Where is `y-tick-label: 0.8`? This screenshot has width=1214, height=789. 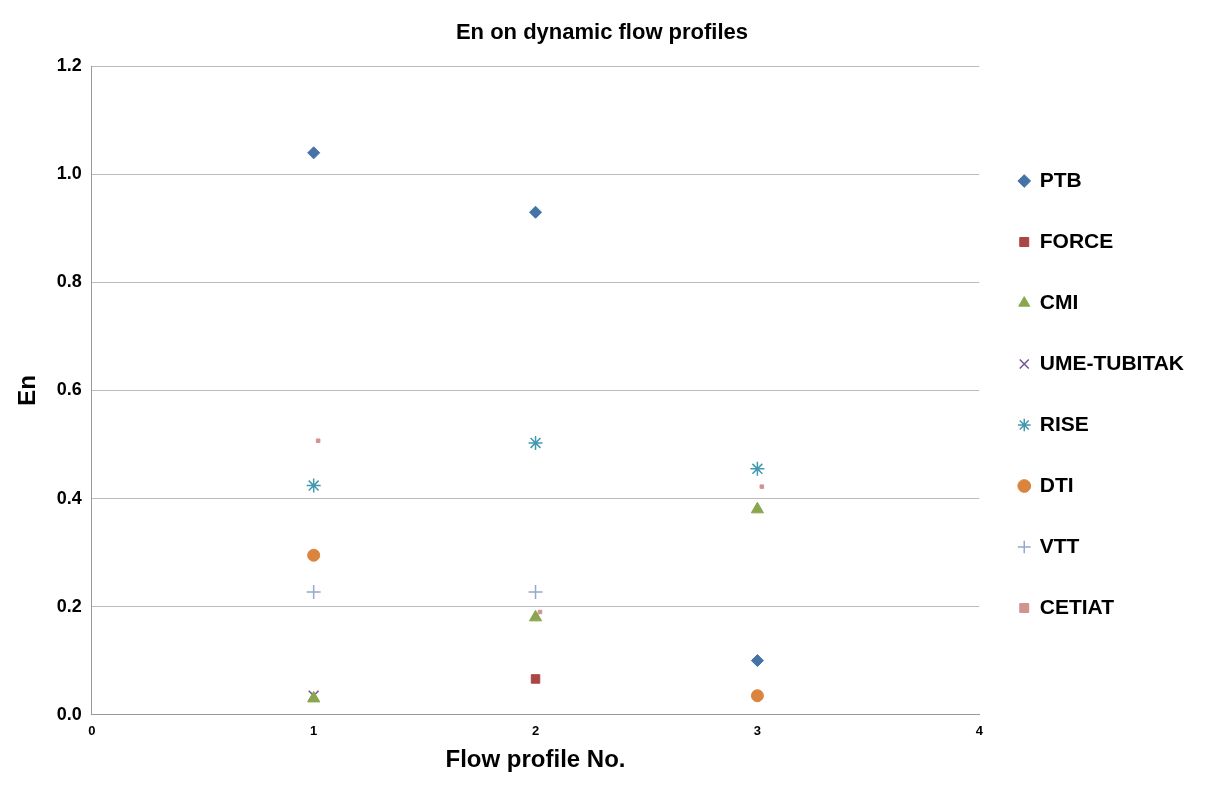 y-tick-label: 0.8 is located at coordinates (69, 281).